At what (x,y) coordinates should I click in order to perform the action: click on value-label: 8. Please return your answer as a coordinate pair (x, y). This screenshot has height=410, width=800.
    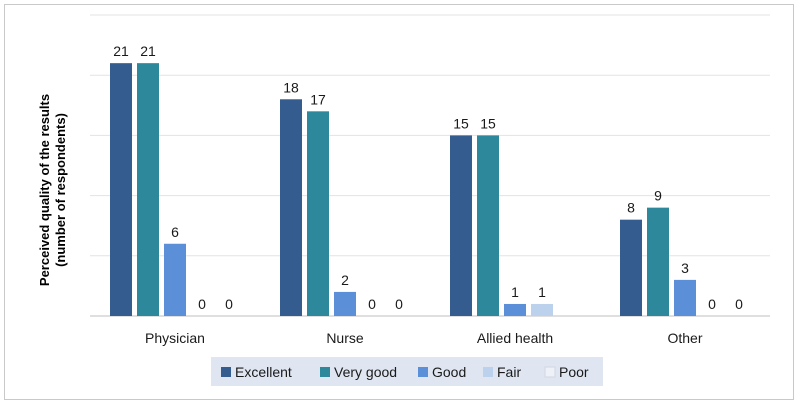
    Looking at the image, I should click on (631, 208).